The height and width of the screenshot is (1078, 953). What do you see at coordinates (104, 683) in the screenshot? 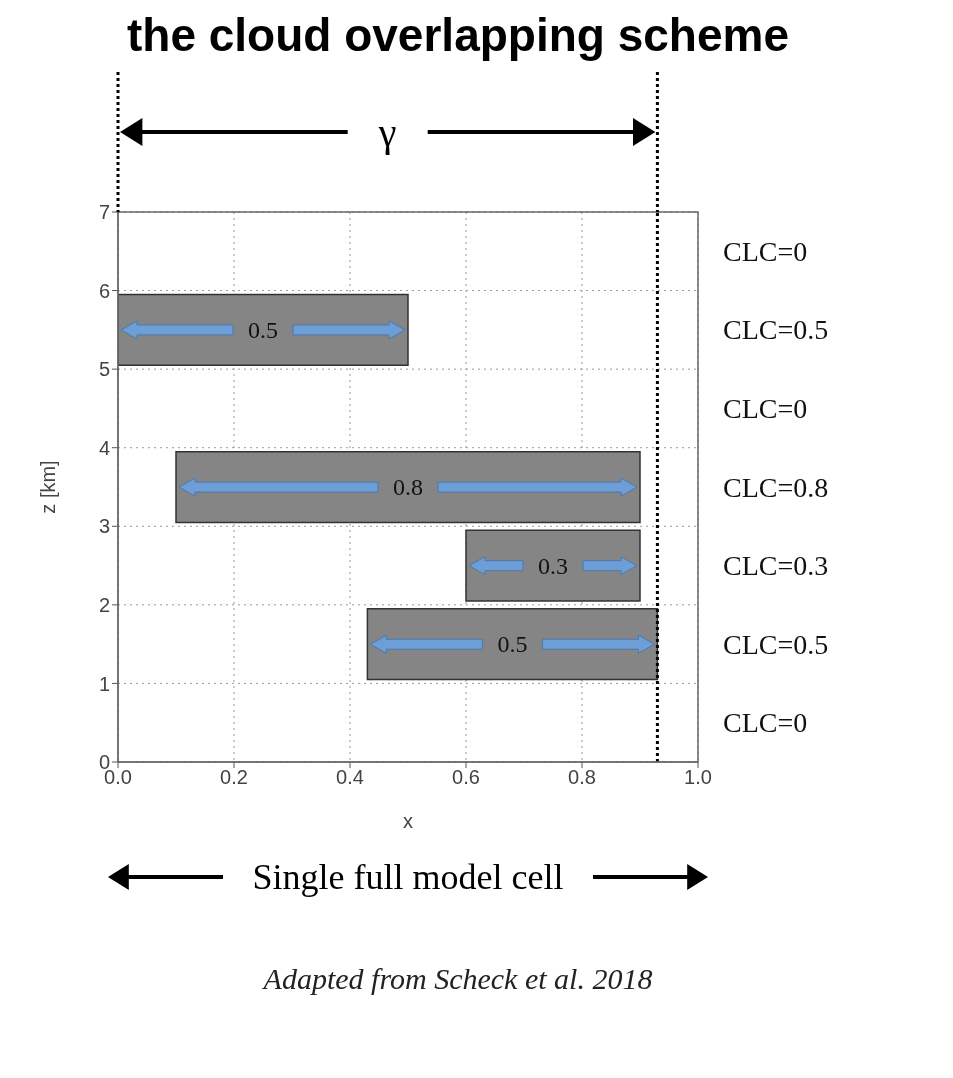
I see `y-tick-label: 1` at bounding box center [104, 683].